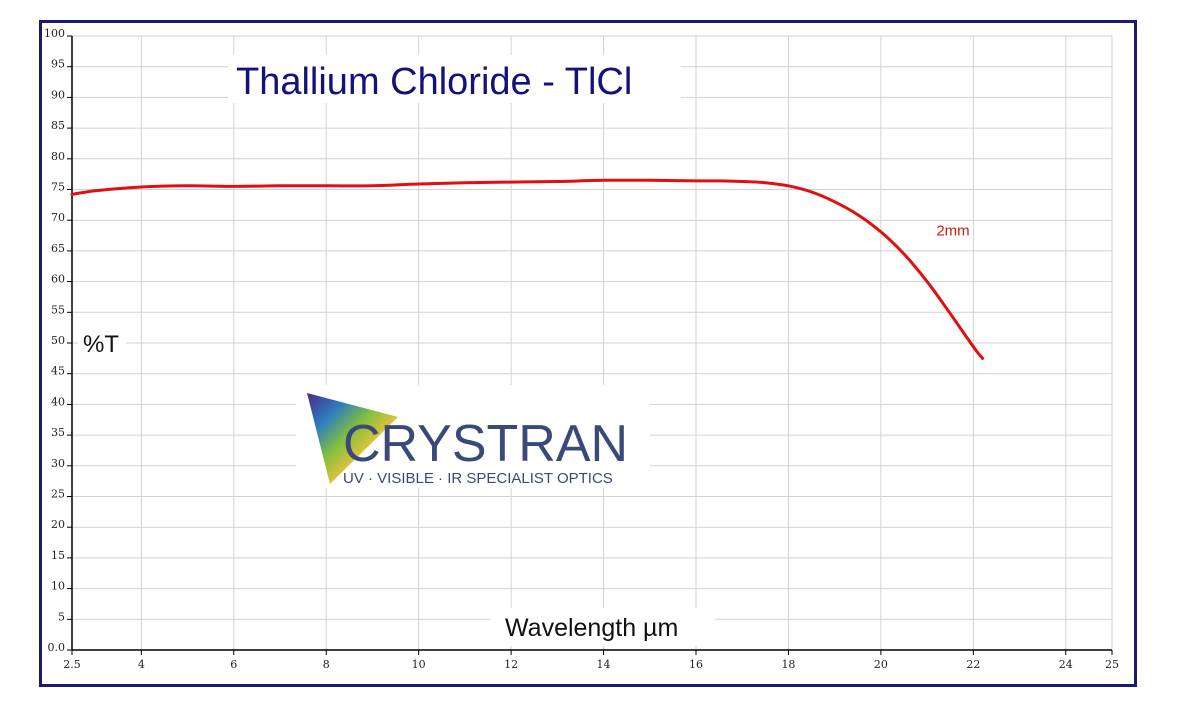 Image resolution: width=1181 pixels, height=709 pixels. What do you see at coordinates (352, 438) in the screenshot?
I see `prism-icon` at bounding box center [352, 438].